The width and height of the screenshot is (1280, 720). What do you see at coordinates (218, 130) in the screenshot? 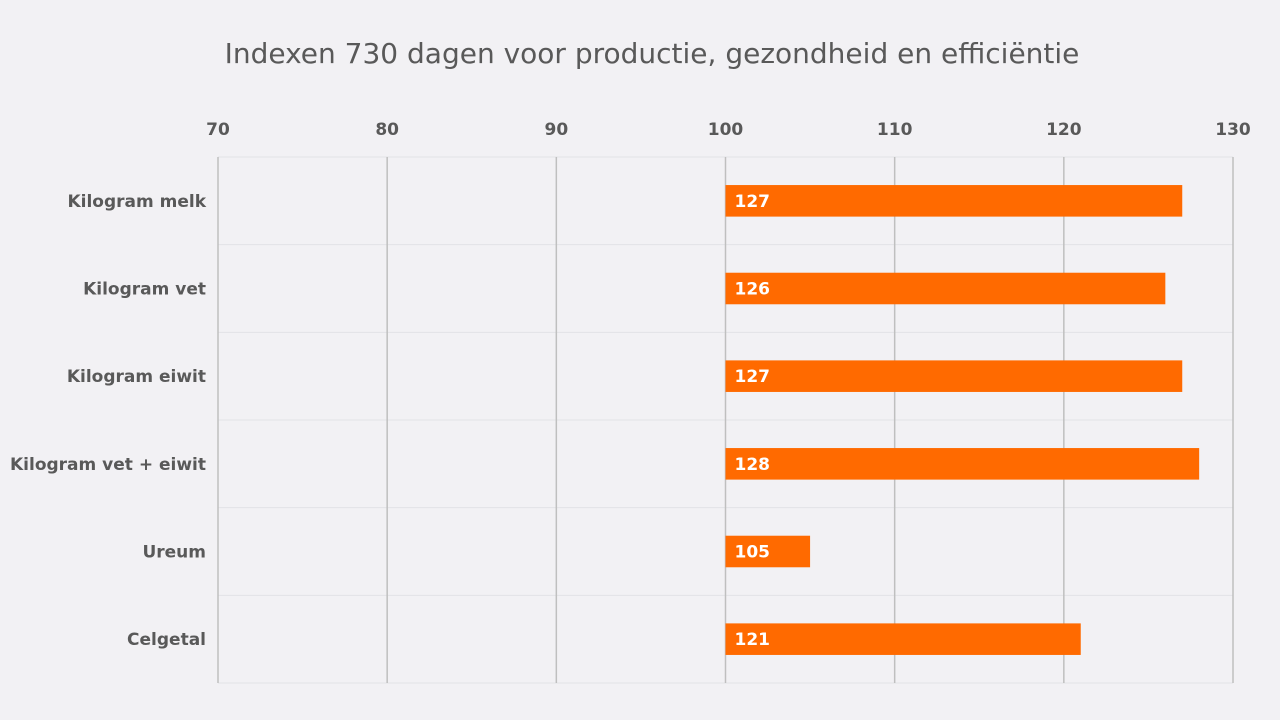
I see `x-tick-label: 70` at bounding box center [218, 130].